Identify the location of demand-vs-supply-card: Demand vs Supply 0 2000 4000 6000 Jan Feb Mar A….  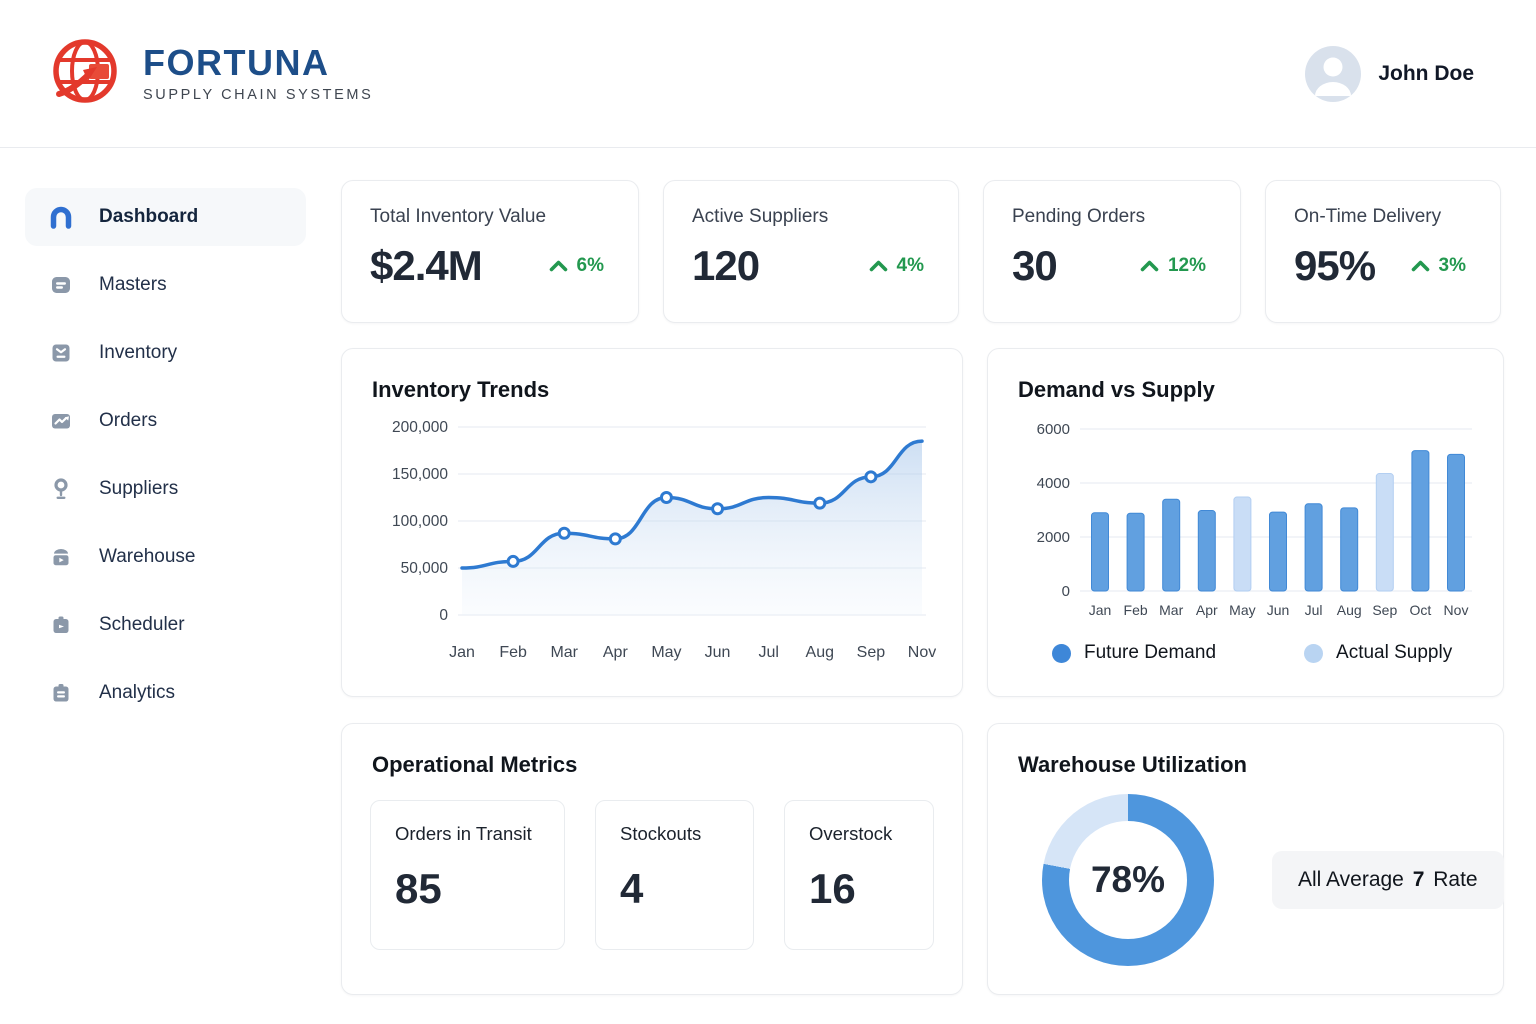
(1245, 522).